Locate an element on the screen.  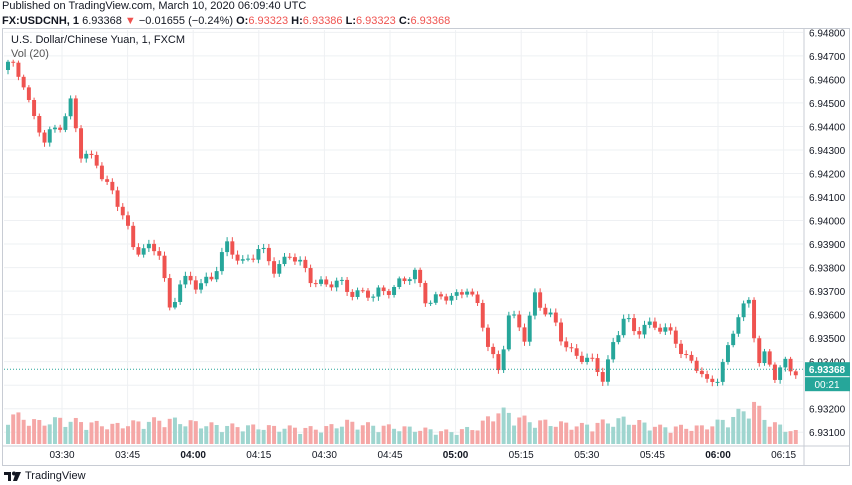
price-change: −0.01655 (−0.24%) is located at coordinates (186, 21).